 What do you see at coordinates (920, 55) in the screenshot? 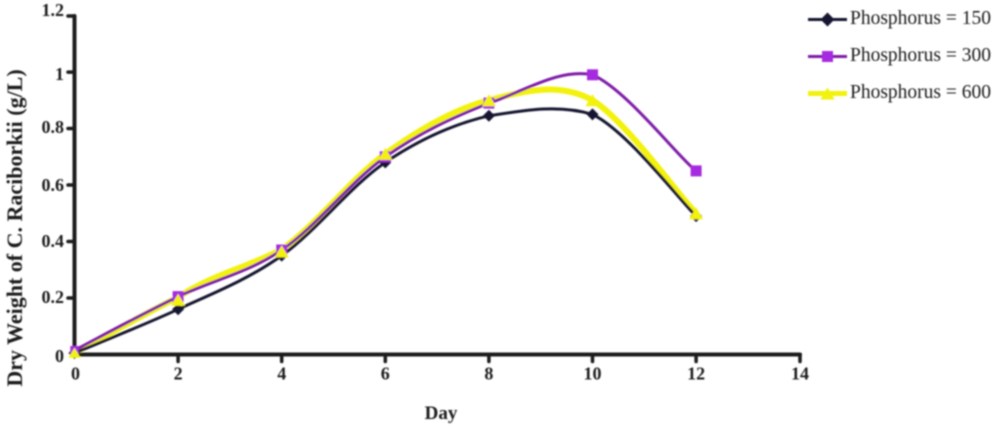
I see `svg-text: Phosphorus = 300` at bounding box center [920, 55].